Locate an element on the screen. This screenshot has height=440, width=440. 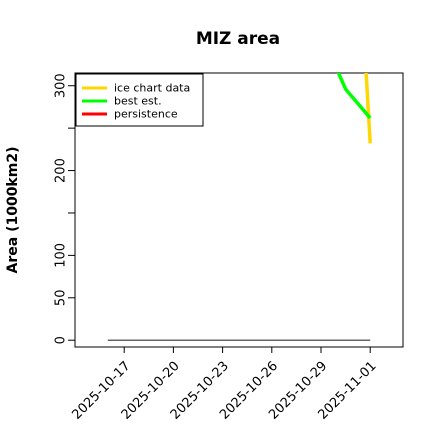
legend-box is located at coordinates (139, 100).